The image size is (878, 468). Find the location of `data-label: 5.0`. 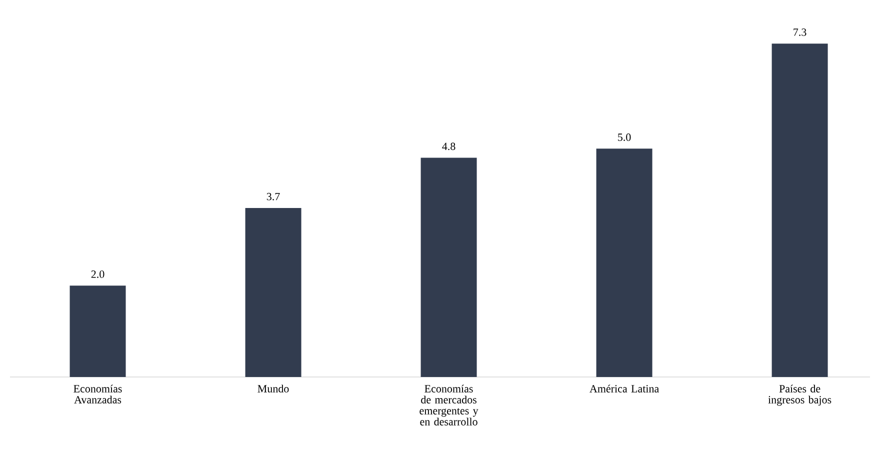

data-label: 5.0 is located at coordinates (624, 137).